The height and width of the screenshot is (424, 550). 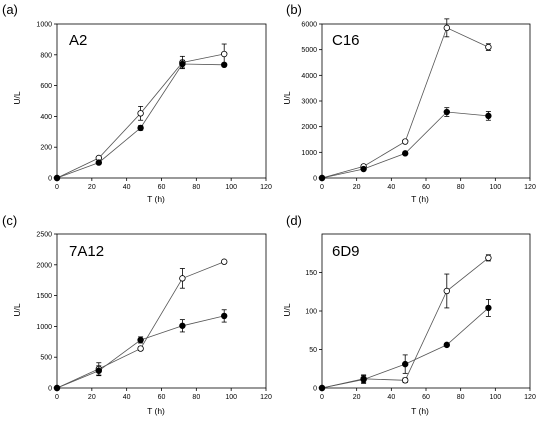 I want to click on panel-title: C16, so click(x=346, y=40).